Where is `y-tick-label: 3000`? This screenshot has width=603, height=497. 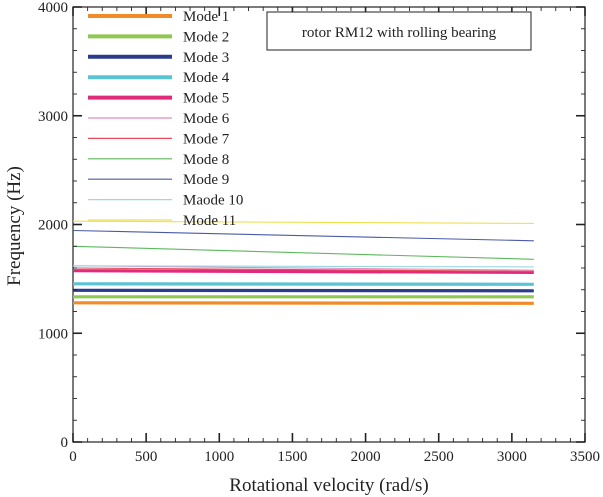
y-tick-label: 3000 is located at coordinates (53, 117).